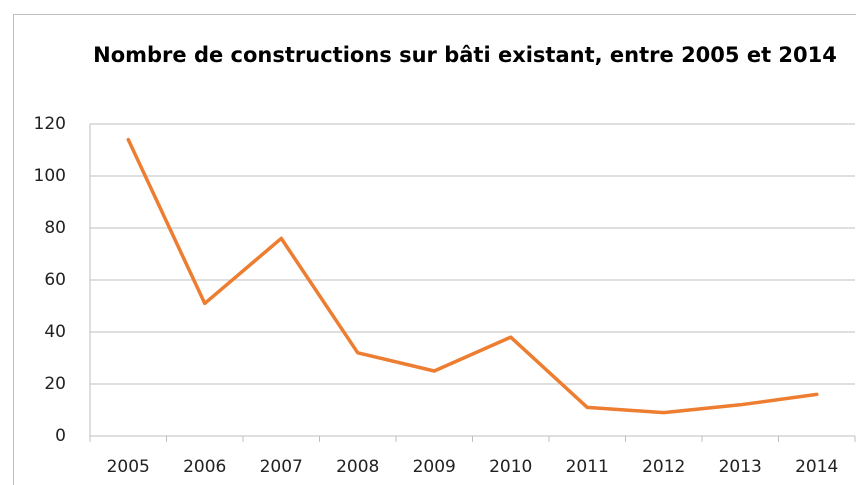  I want to click on x-tick-label: 2010, so click(510, 467).